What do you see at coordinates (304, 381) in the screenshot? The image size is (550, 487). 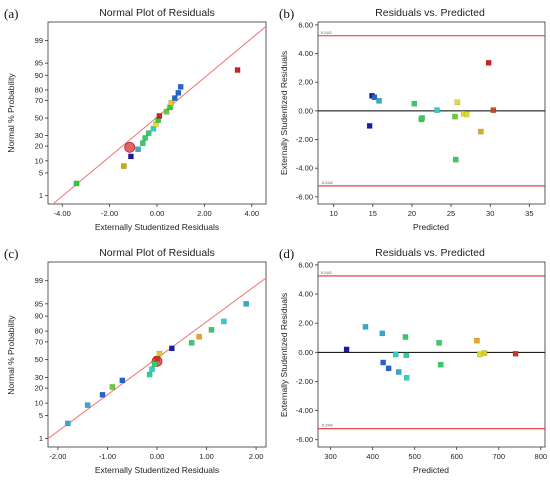 I see `y-tick-label: -2.00` at bounding box center [304, 381].